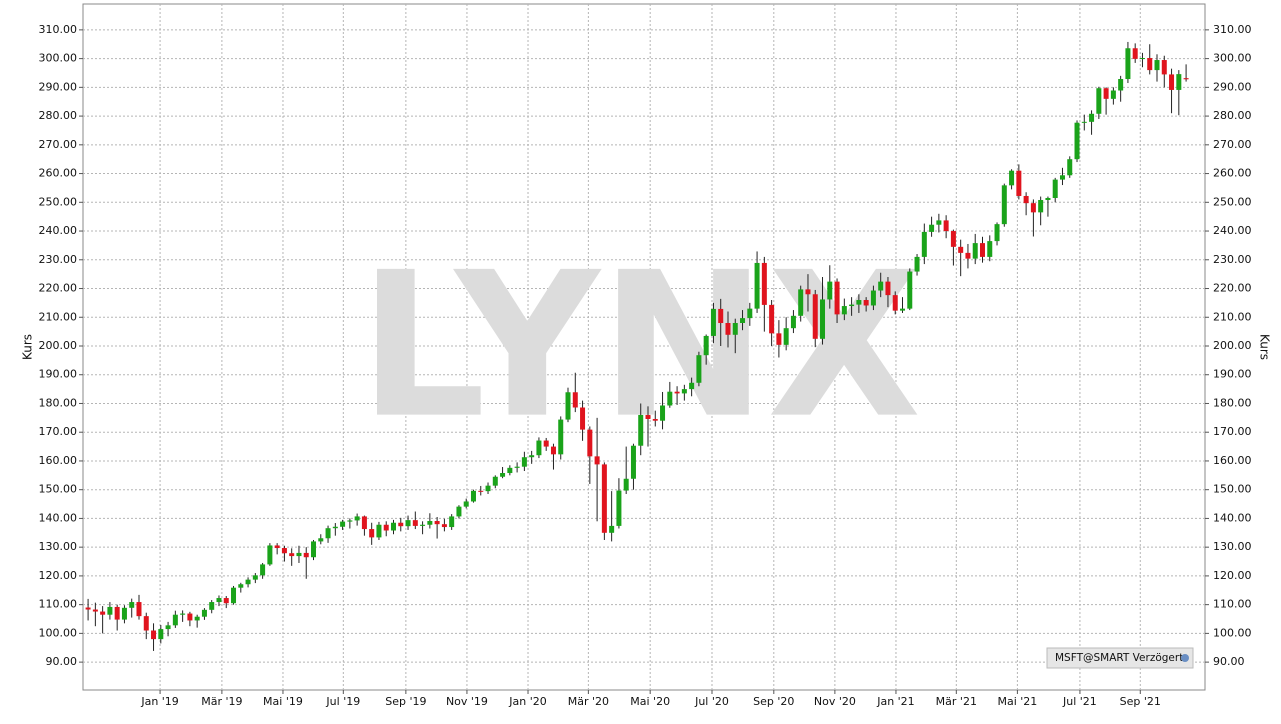  What do you see at coordinates (773, 701) in the screenshot?
I see `x-tick-label: Sep '20` at bounding box center [773, 701].